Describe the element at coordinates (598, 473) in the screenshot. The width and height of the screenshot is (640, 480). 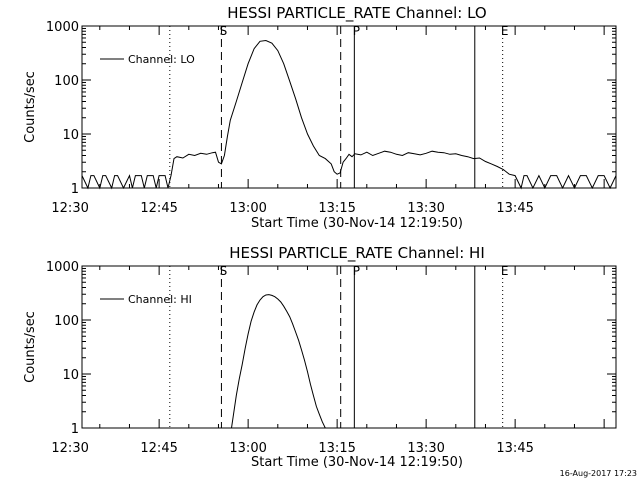
I see `footer-timestamp: 16-Aug-2017 17:23` at that location.